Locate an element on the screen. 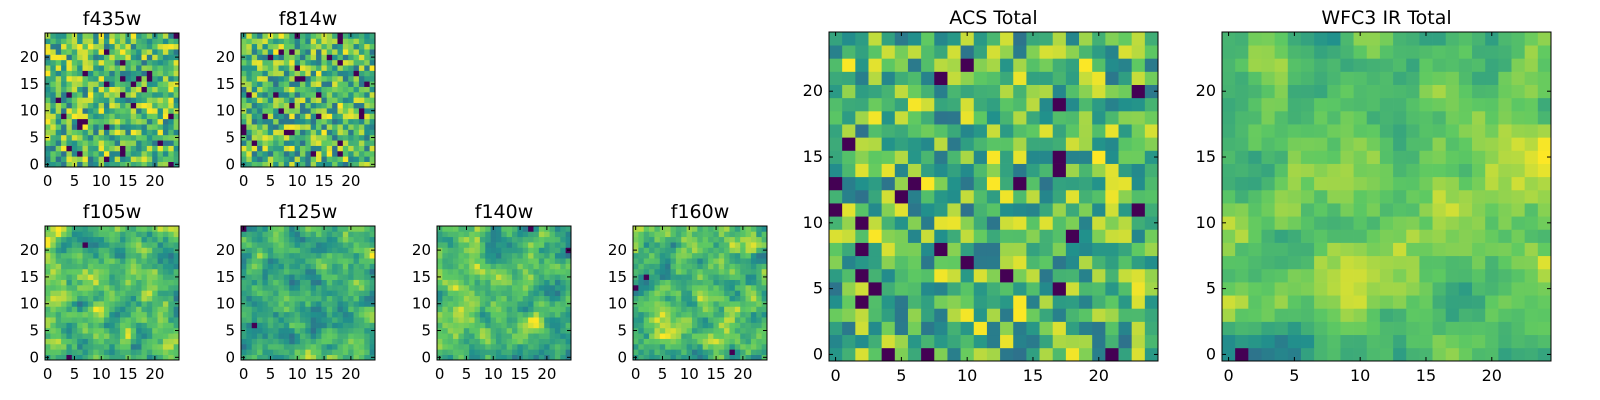  y-tick-label: 10 is located at coordinates (421, 304).